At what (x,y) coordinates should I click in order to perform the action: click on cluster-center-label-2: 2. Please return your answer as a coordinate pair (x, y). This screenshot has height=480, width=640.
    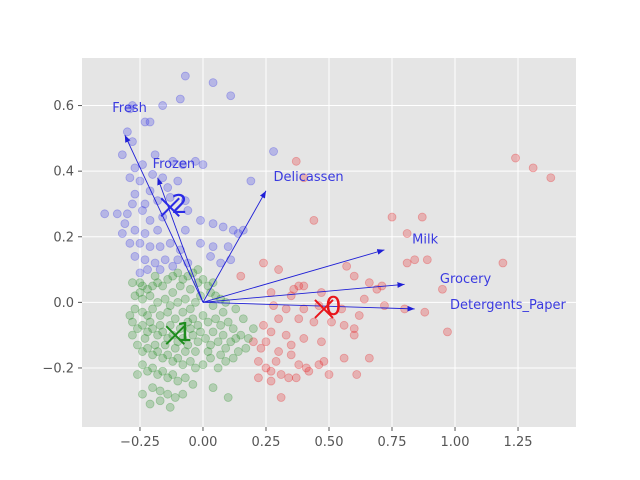
    Looking at the image, I should click on (179, 205).